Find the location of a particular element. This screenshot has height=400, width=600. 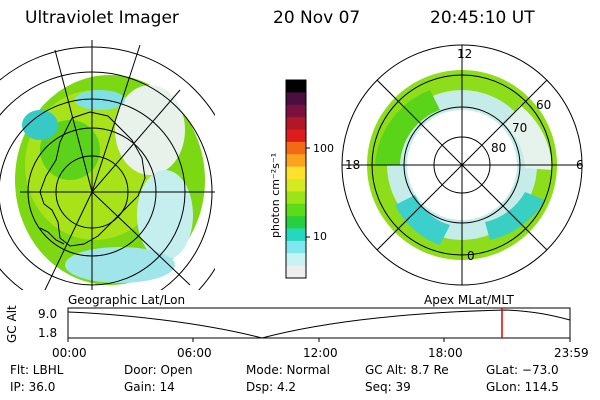

colorbar-unit-label: photon cm⁻²s⁻¹ is located at coordinates (275, 195).